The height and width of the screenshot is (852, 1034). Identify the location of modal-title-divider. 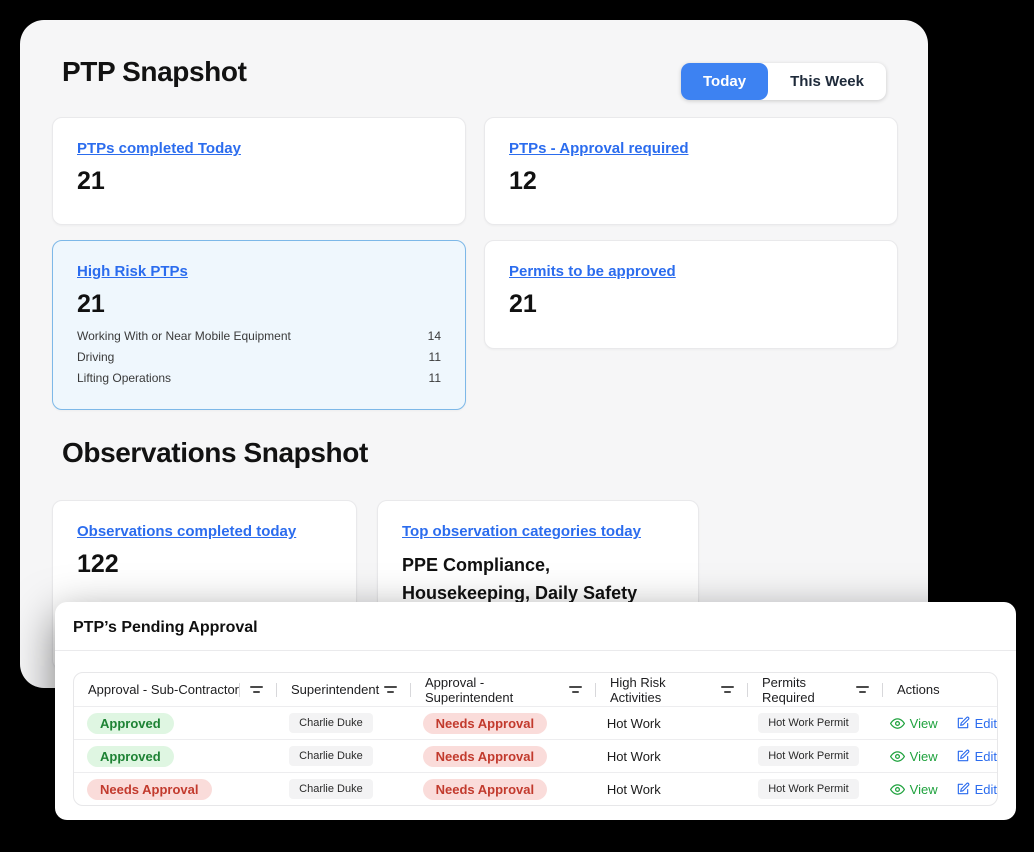
(535, 650).